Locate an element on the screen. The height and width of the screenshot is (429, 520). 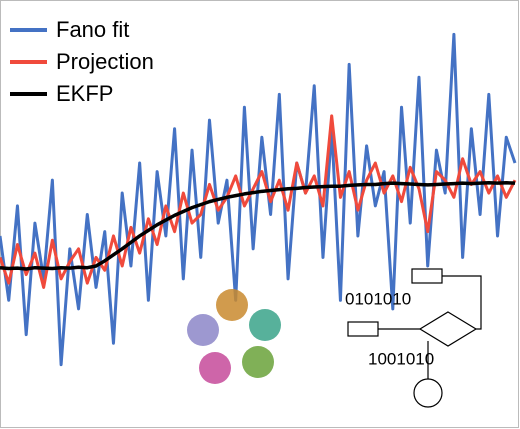
flow-edge is located at coordinates (462, 302).